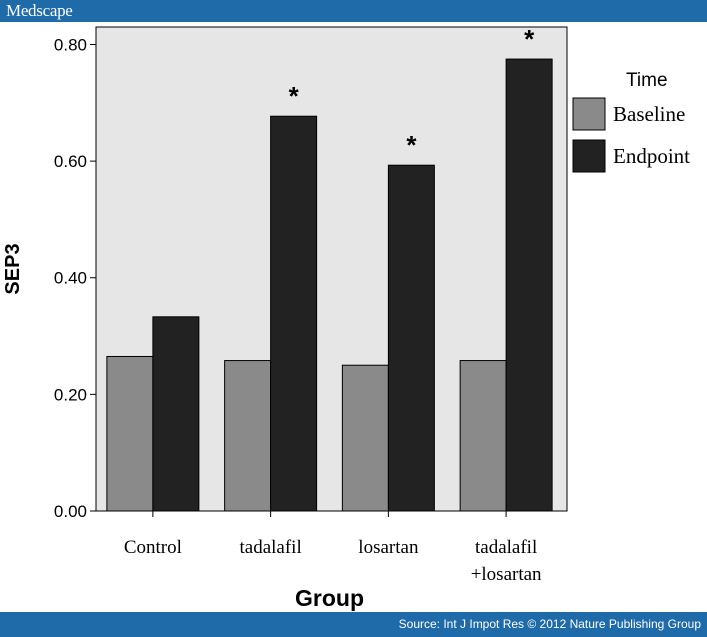 Image resolution: width=707 pixels, height=637 pixels. What do you see at coordinates (388, 547) in the screenshot?
I see `x-tick-label: losartan` at bounding box center [388, 547].